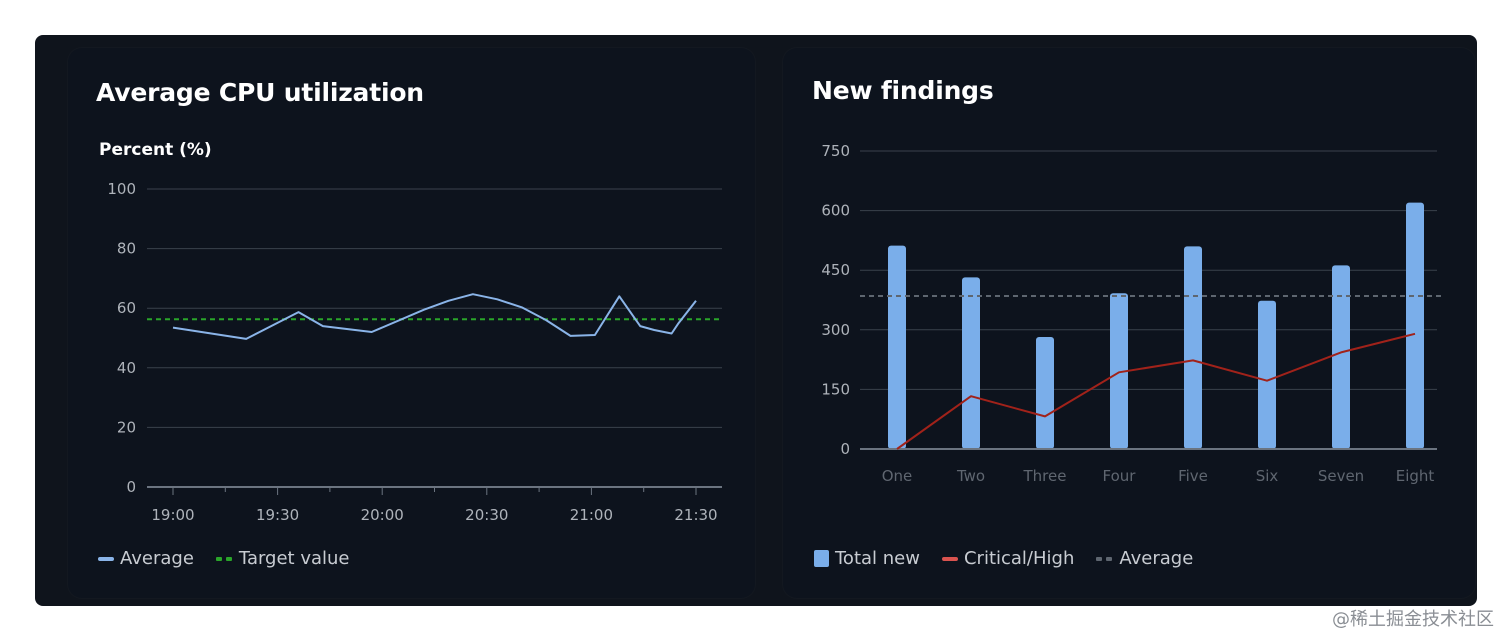 The width and height of the screenshot is (1512, 641). Describe the element at coordinates (157, 558) in the screenshot. I see `legend-label-average: Average` at that location.